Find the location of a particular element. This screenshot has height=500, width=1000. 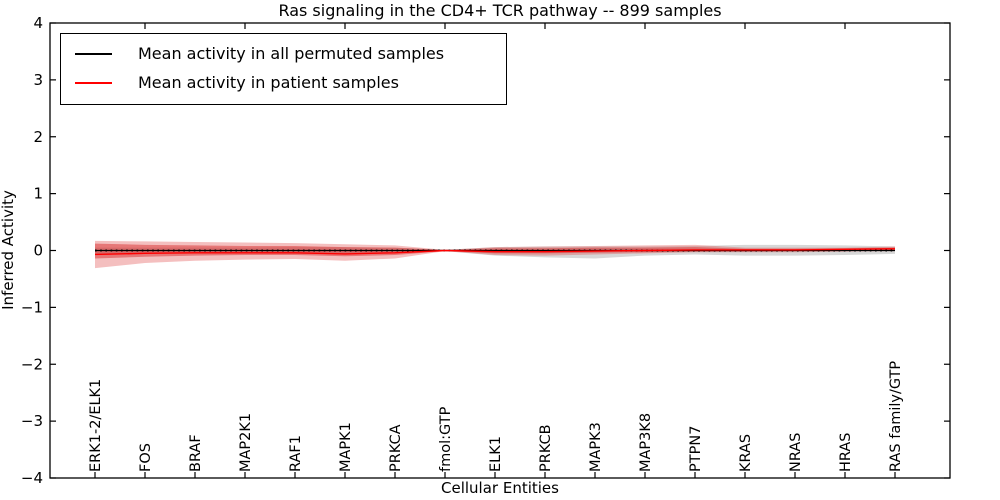

permuted-line-swatch is located at coordinates (93, 53).